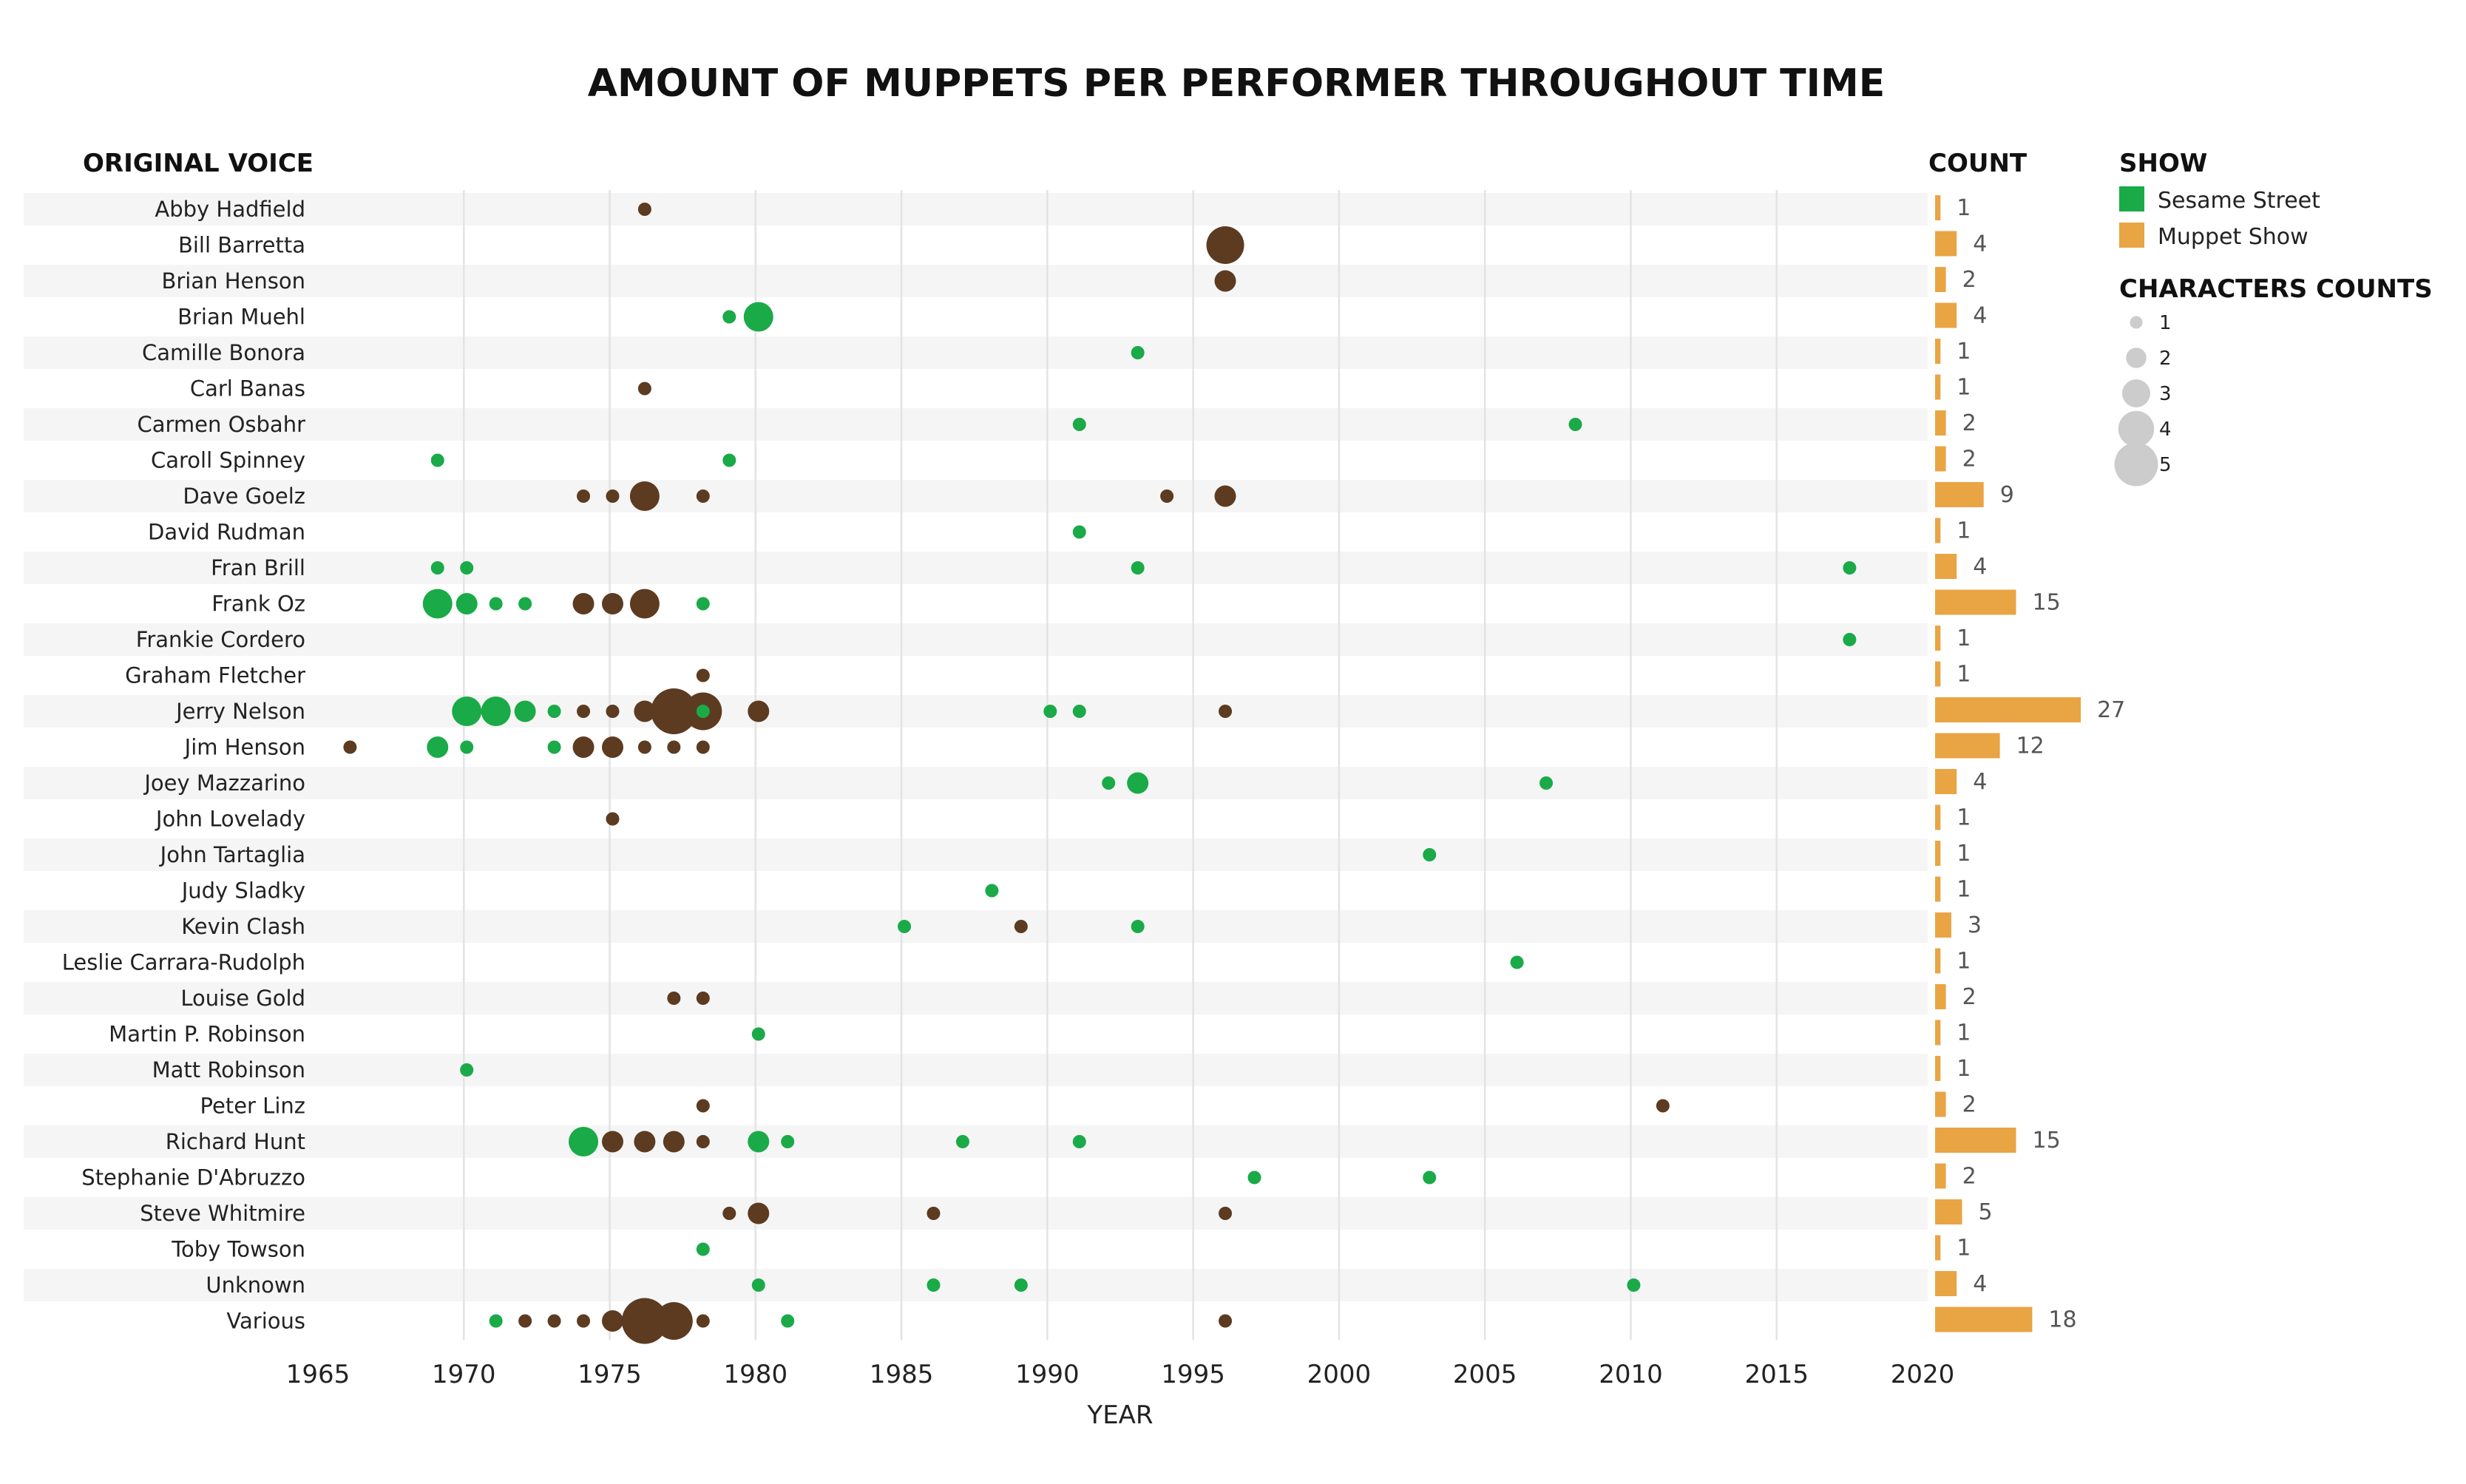  What do you see at coordinates (215, 675) in the screenshot?
I see `performer-label-graham-fletcher: Graham Fletcher` at bounding box center [215, 675].